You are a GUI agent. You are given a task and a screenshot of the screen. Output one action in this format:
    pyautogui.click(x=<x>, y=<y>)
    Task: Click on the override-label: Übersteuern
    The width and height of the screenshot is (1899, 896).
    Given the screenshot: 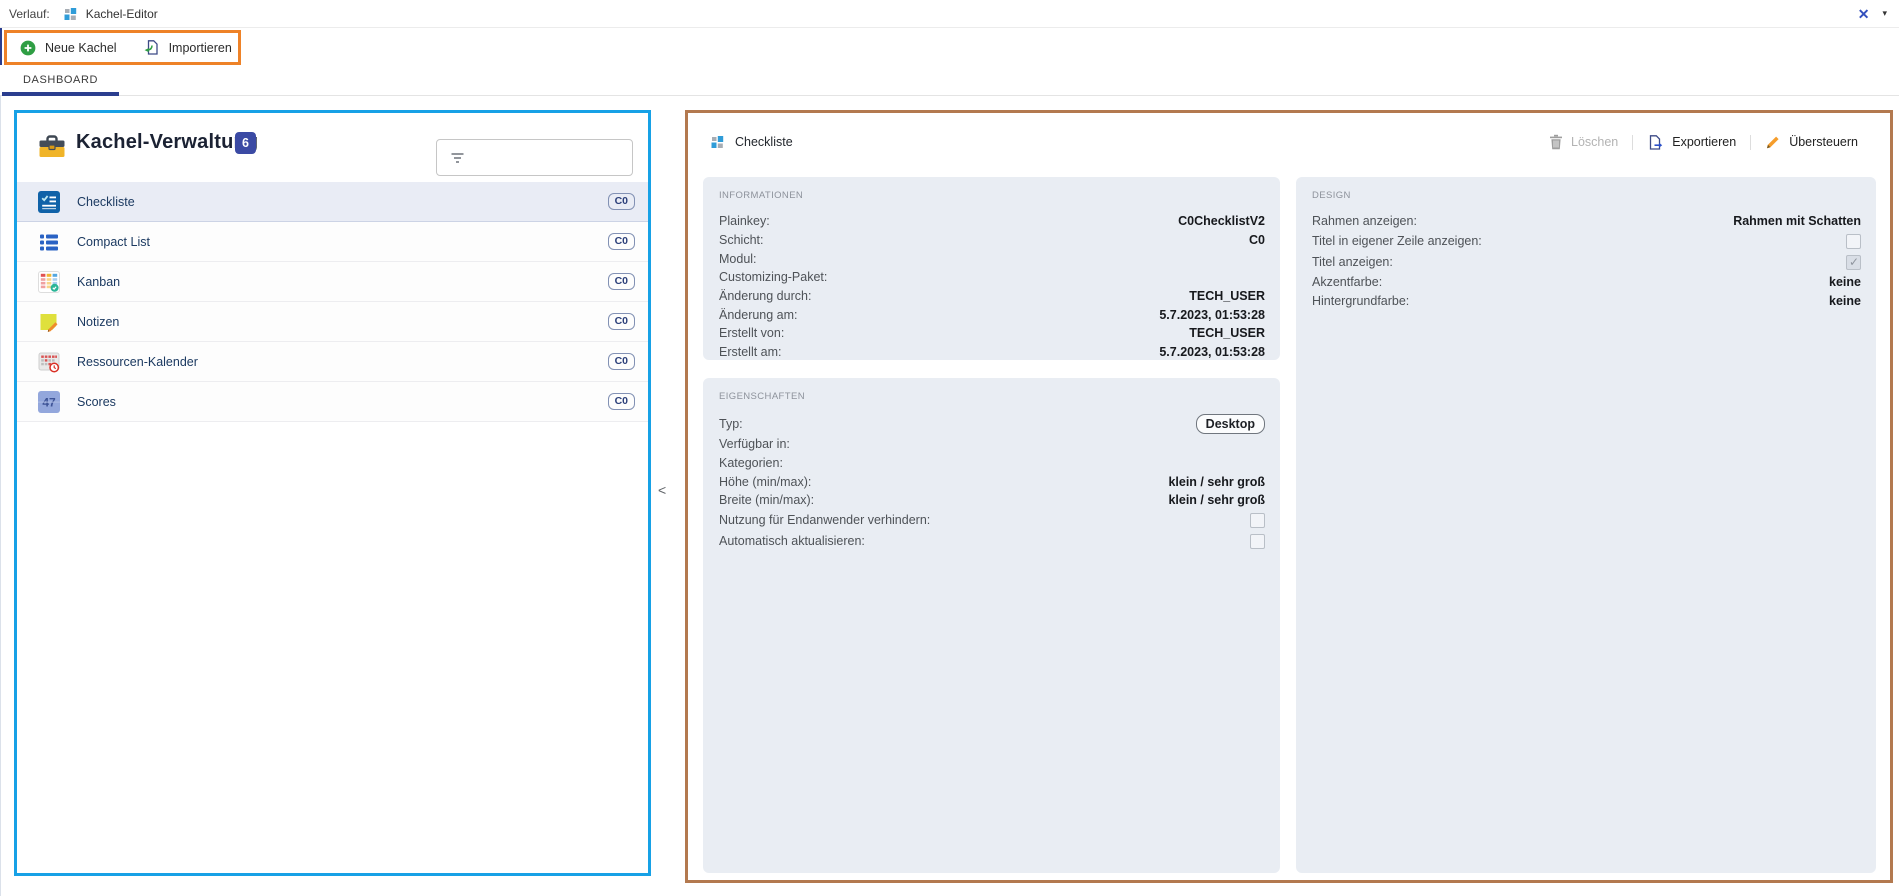 What is the action you would take?
    pyautogui.click(x=1823, y=142)
    